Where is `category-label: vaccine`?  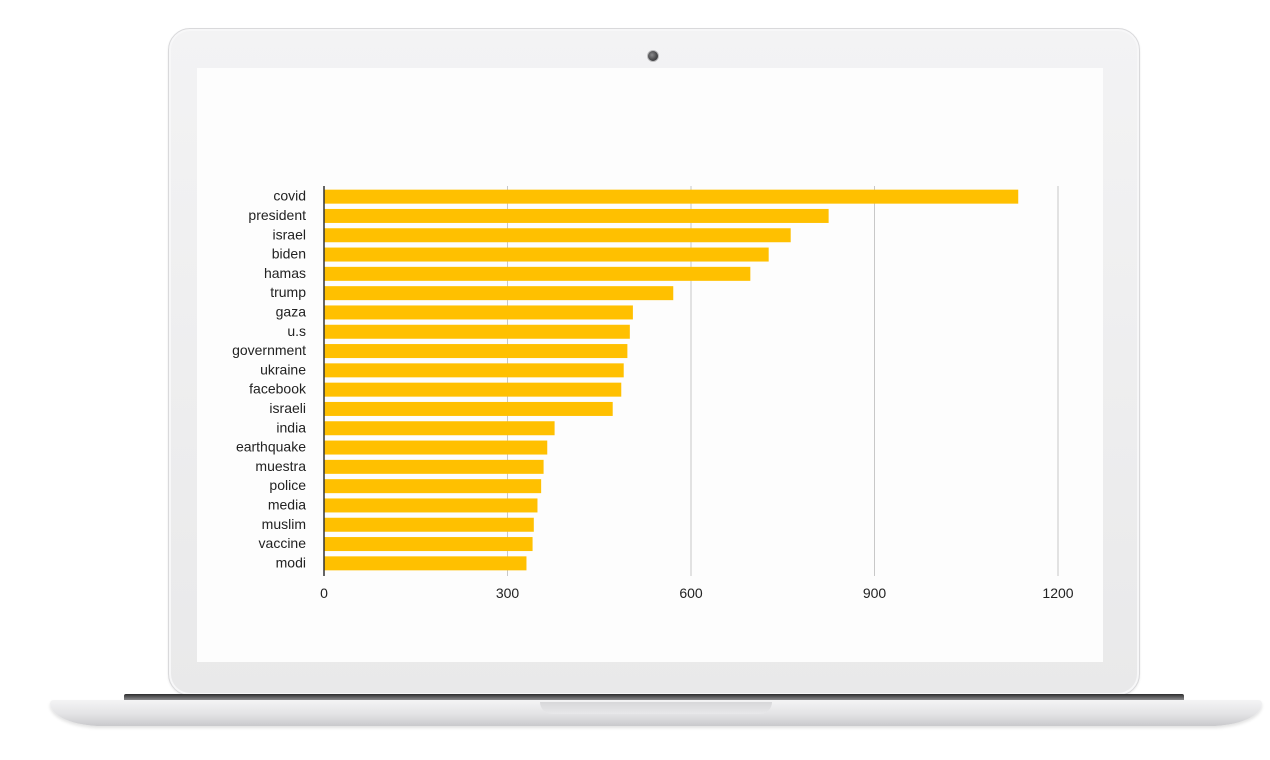 category-label: vaccine is located at coordinates (283, 543).